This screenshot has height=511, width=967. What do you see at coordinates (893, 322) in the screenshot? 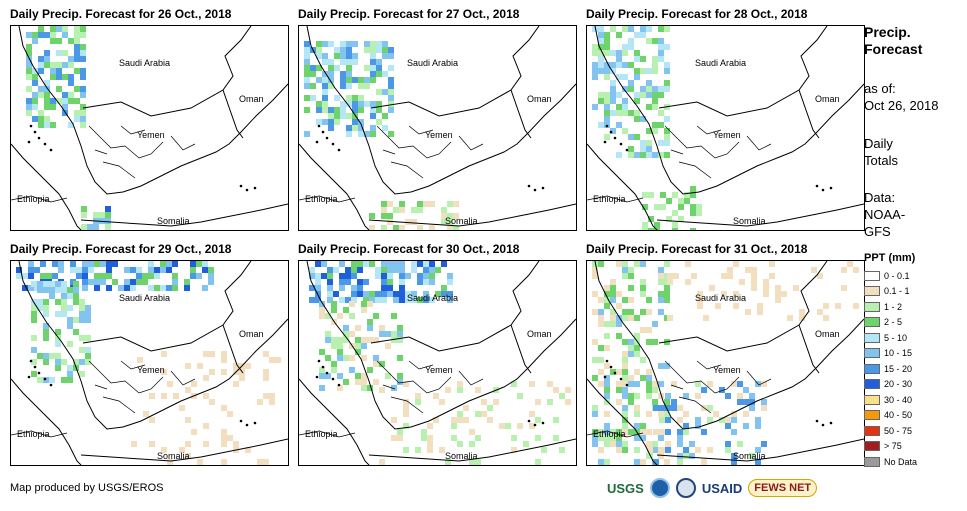
I see `legend-label: 2 - 5` at bounding box center [893, 322].